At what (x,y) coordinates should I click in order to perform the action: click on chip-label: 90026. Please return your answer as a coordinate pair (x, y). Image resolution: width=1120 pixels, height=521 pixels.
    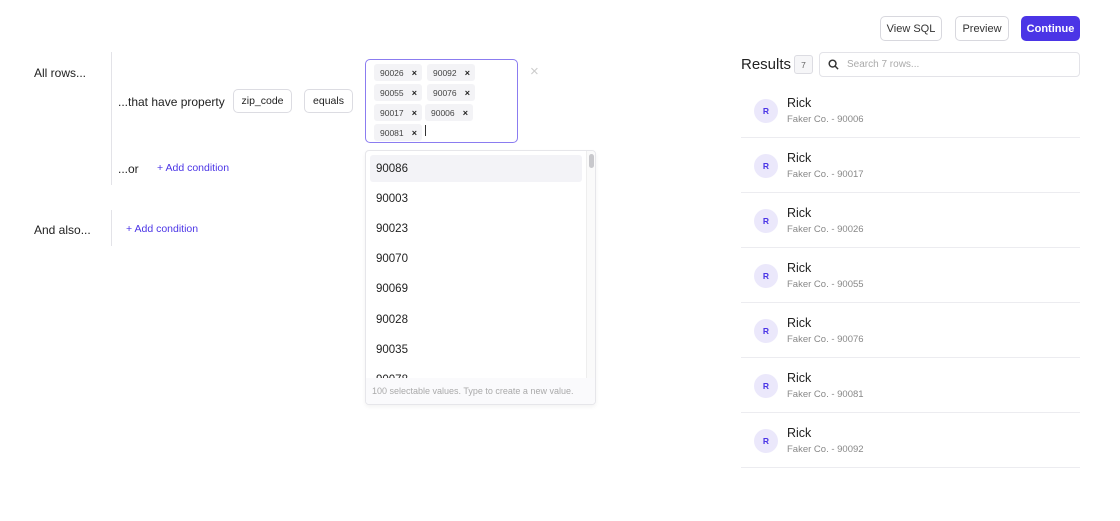
    Looking at the image, I should click on (392, 72).